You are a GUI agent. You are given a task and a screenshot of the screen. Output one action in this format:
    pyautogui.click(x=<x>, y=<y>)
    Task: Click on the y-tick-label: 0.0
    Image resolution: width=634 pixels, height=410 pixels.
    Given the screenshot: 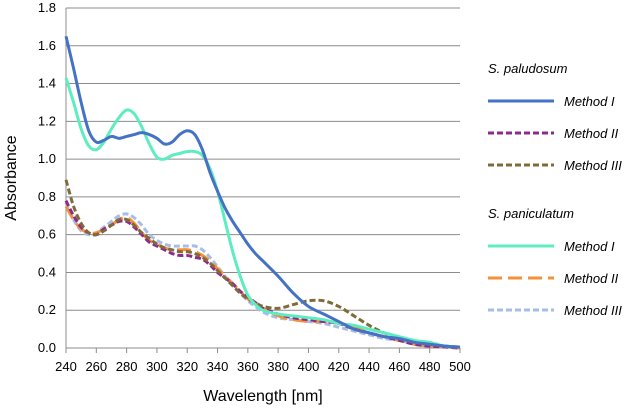 What is the action you would take?
    pyautogui.click(x=47, y=347)
    